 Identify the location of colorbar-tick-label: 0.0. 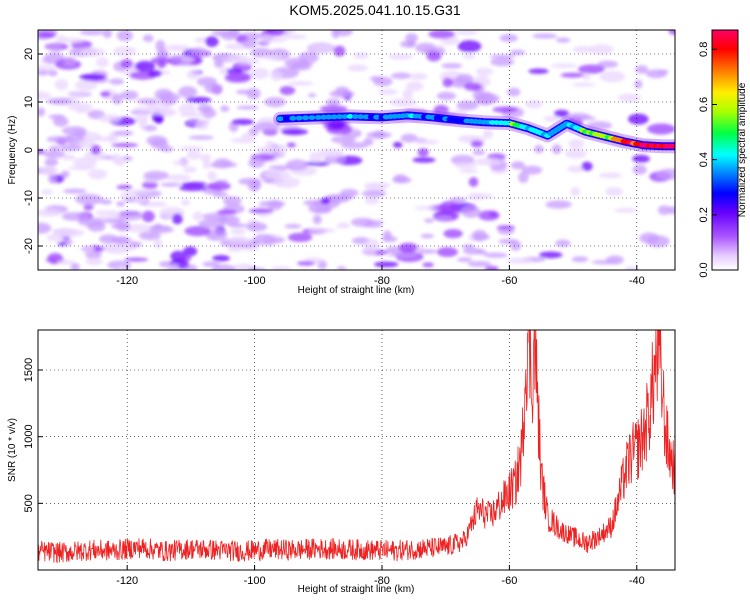
(704, 269).